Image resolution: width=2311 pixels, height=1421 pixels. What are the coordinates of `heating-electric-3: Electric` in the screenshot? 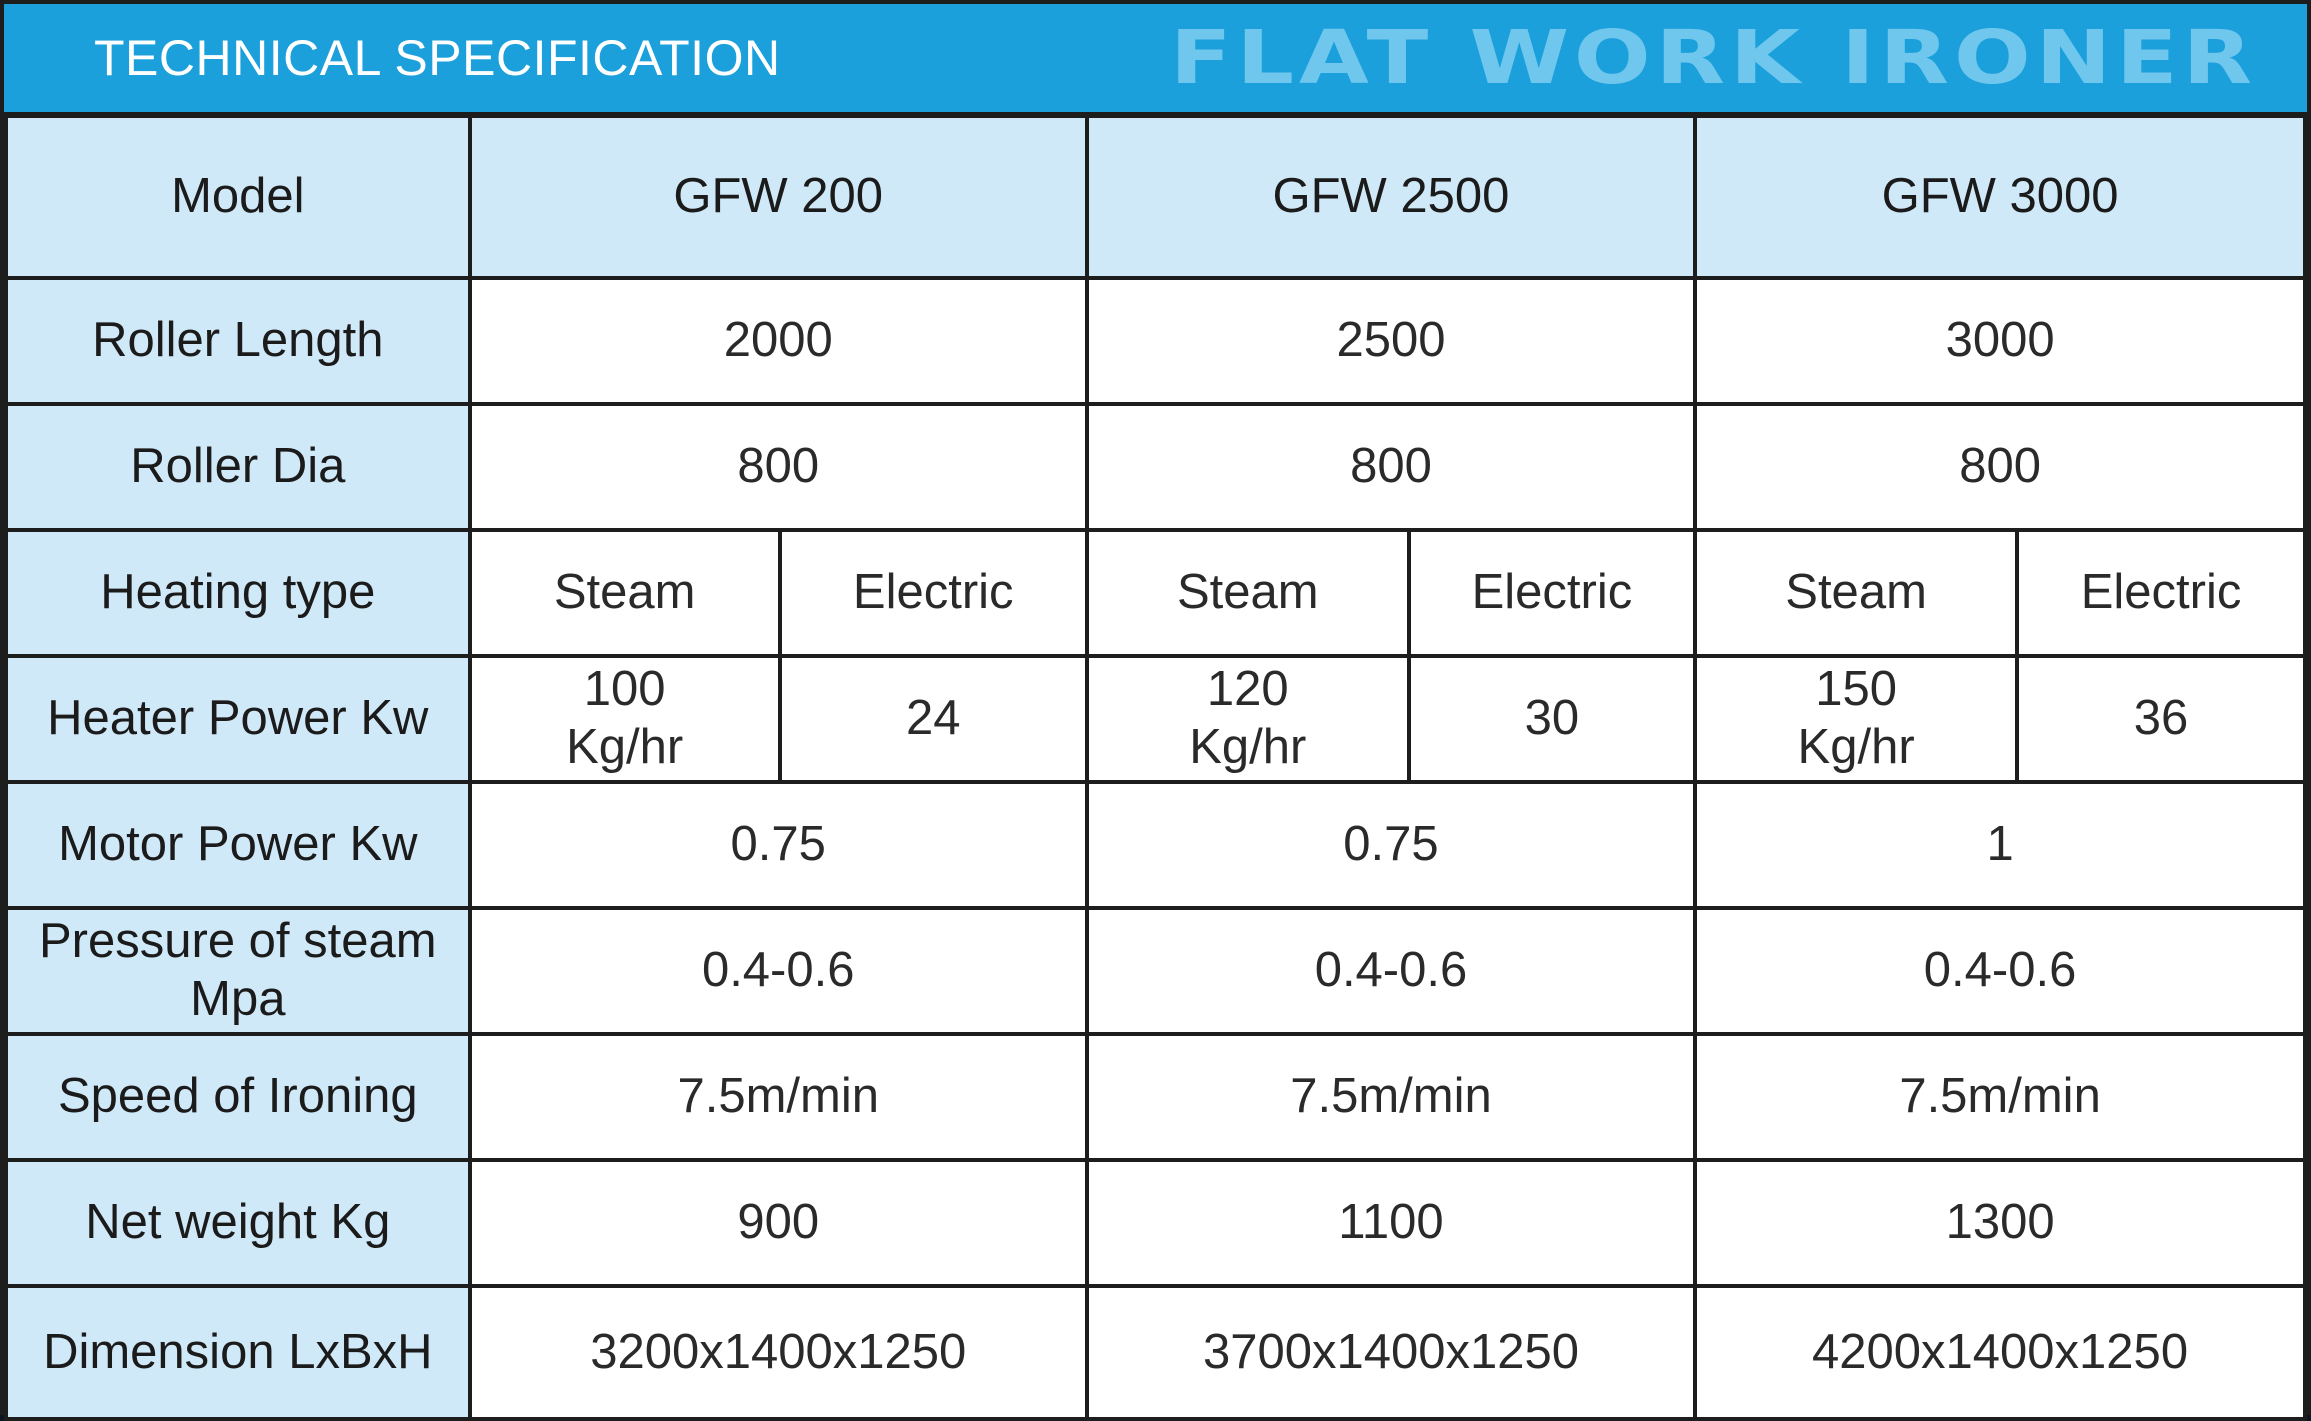 It's located at (2161, 593).